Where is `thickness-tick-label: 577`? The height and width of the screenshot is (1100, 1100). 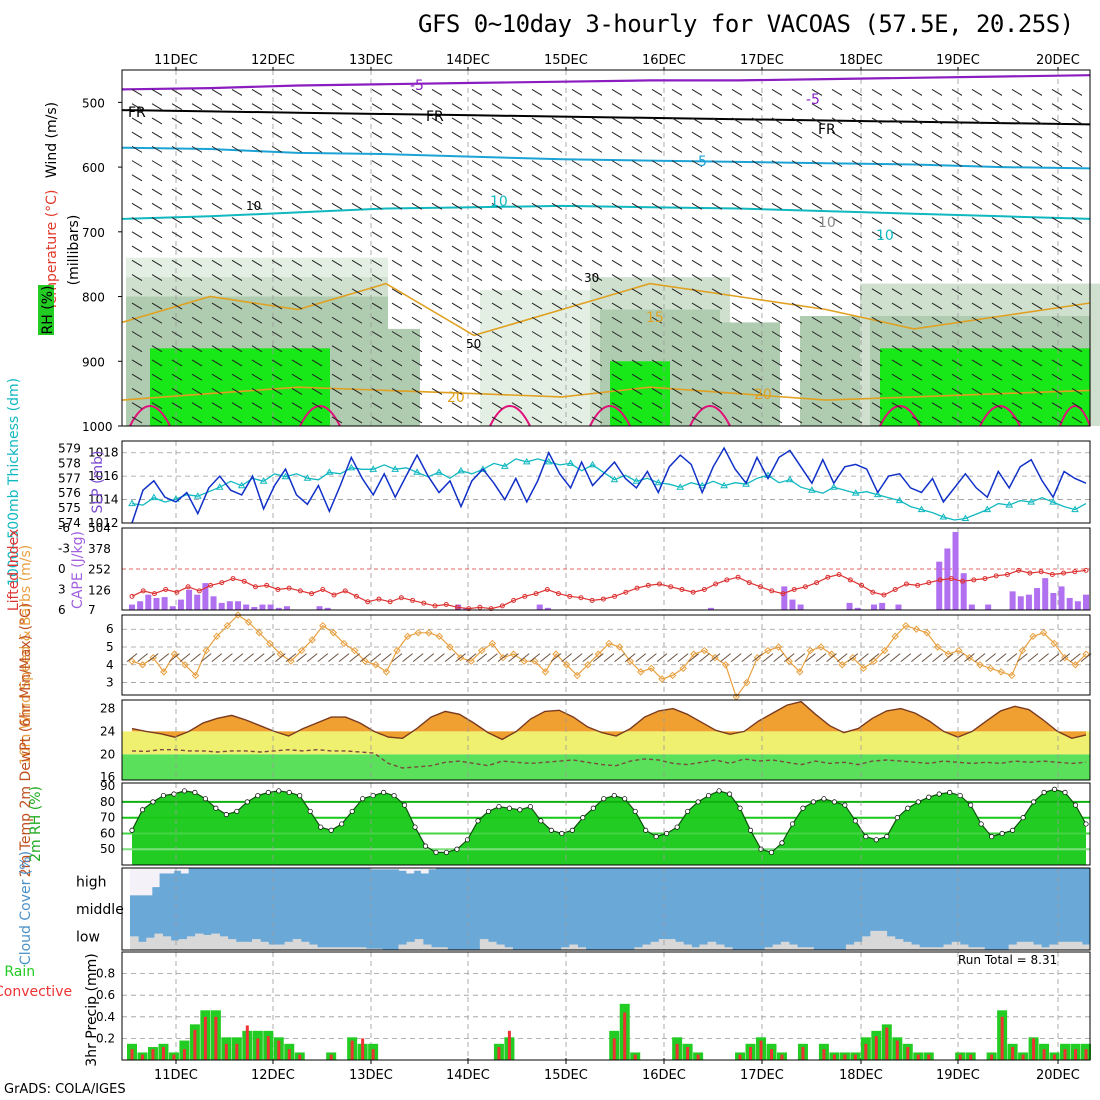
thickness-tick-label: 577 is located at coordinates (69, 478).